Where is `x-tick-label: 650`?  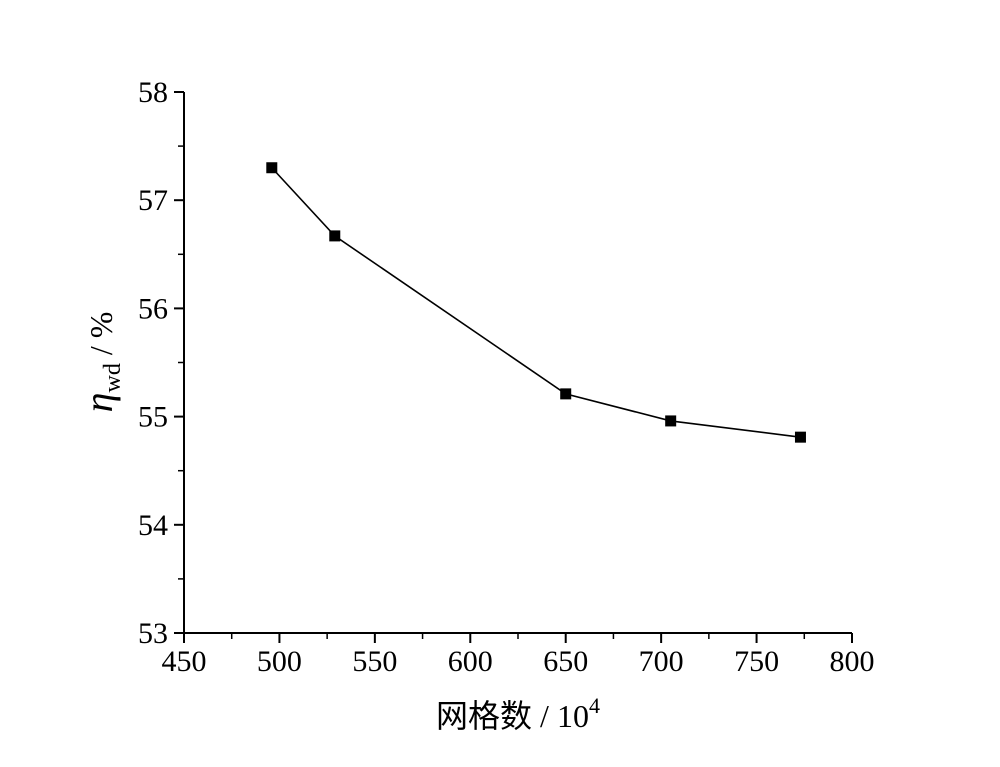 x-tick-label: 650 is located at coordinates (565, 661).